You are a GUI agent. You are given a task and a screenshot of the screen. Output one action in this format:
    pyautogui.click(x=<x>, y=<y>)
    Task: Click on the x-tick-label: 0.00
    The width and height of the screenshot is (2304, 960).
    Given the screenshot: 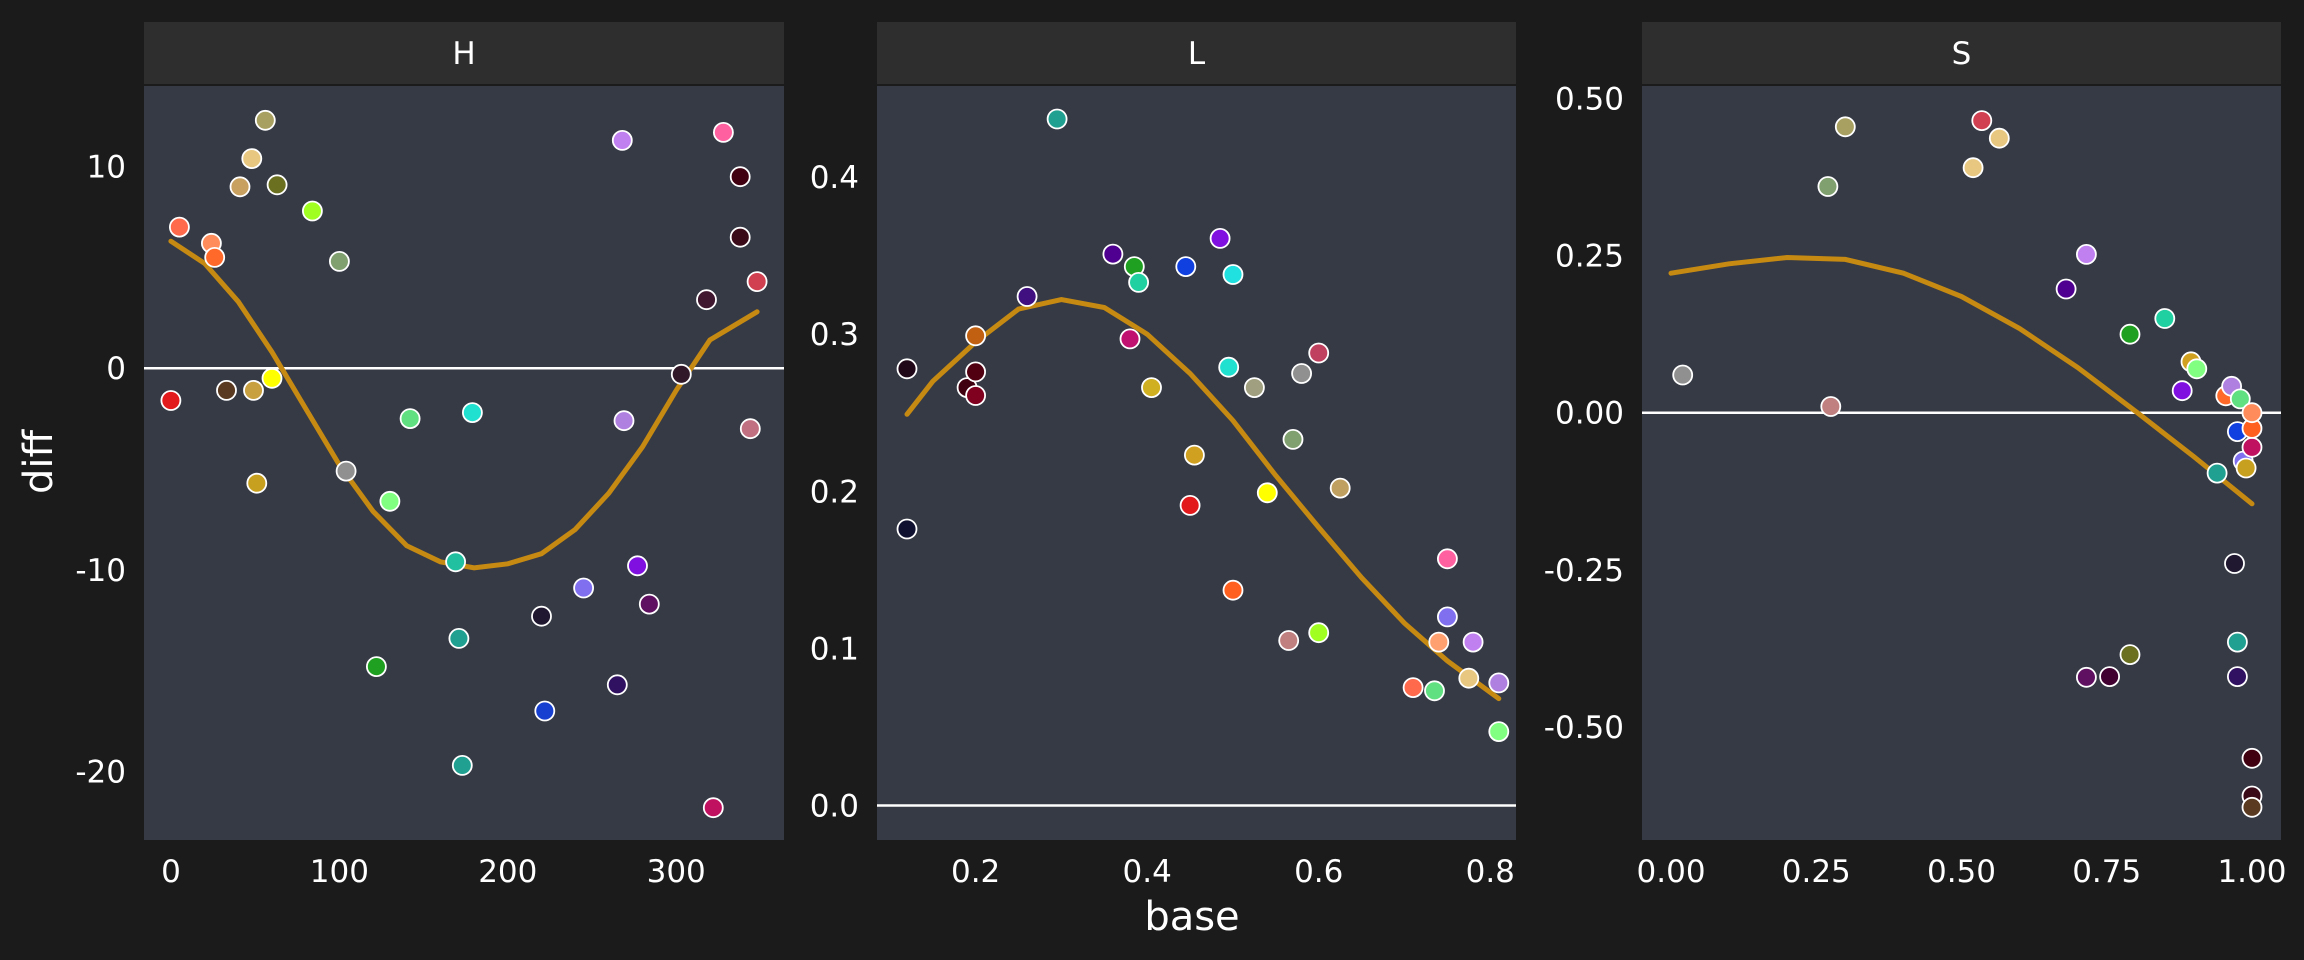 What is the action you would take?
    pyautogui.click(x=1671, y=872)
    